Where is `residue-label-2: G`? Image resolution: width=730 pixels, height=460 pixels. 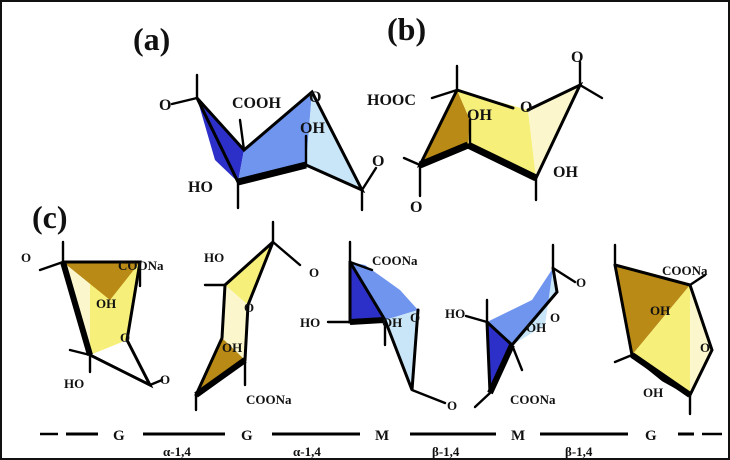
residue-label-2: G is located at coordinates (247, 436).